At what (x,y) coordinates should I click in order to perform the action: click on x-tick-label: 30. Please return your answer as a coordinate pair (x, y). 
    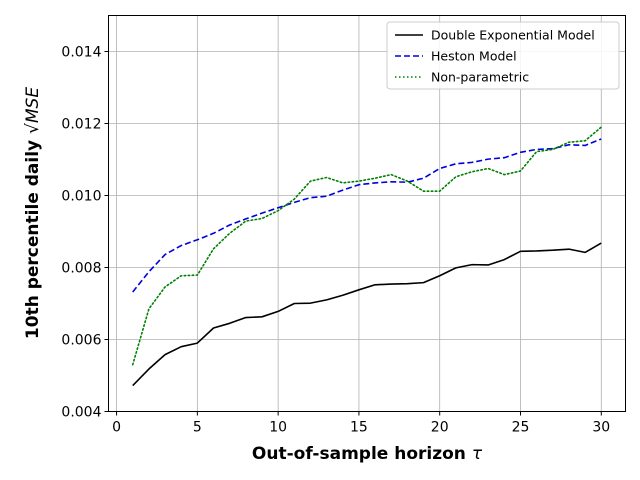
    Looking at the image, I should click on (601, 428).